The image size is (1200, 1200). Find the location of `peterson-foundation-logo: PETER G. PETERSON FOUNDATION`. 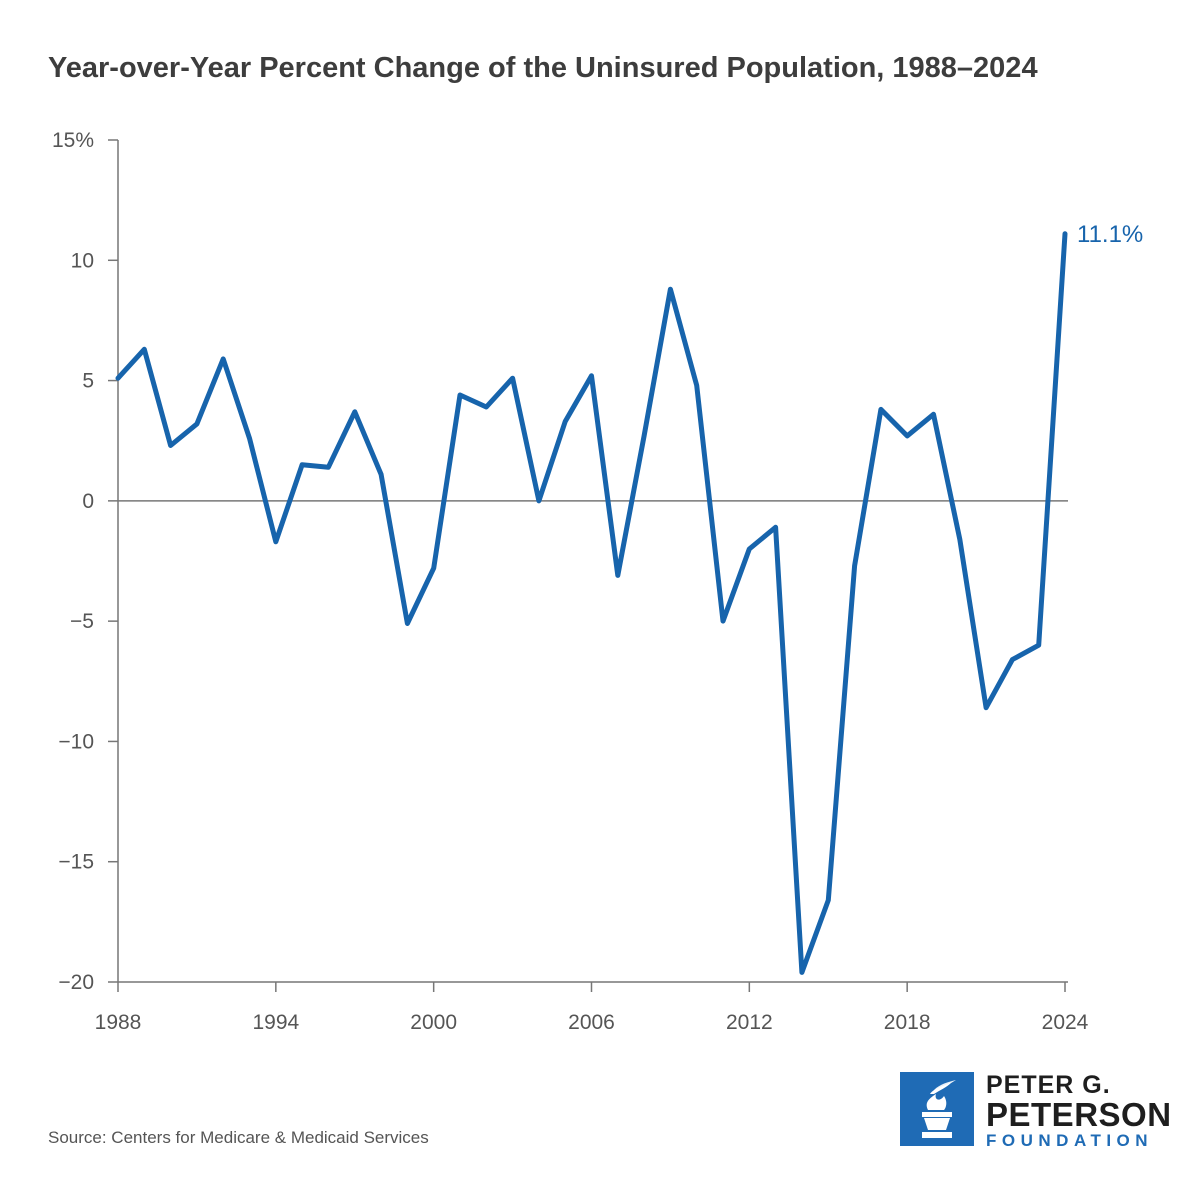

peterson-foundation-logo: PETER G. PETERSON FOUNDATION is located at coordinates (1035, 1111).